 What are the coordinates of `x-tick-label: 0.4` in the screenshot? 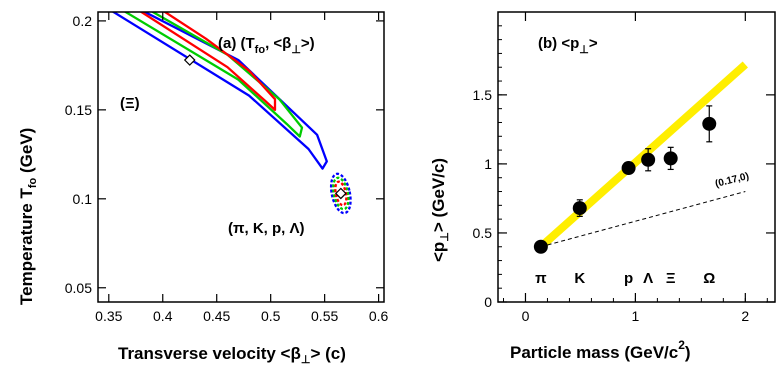 It's located at (163, 316).